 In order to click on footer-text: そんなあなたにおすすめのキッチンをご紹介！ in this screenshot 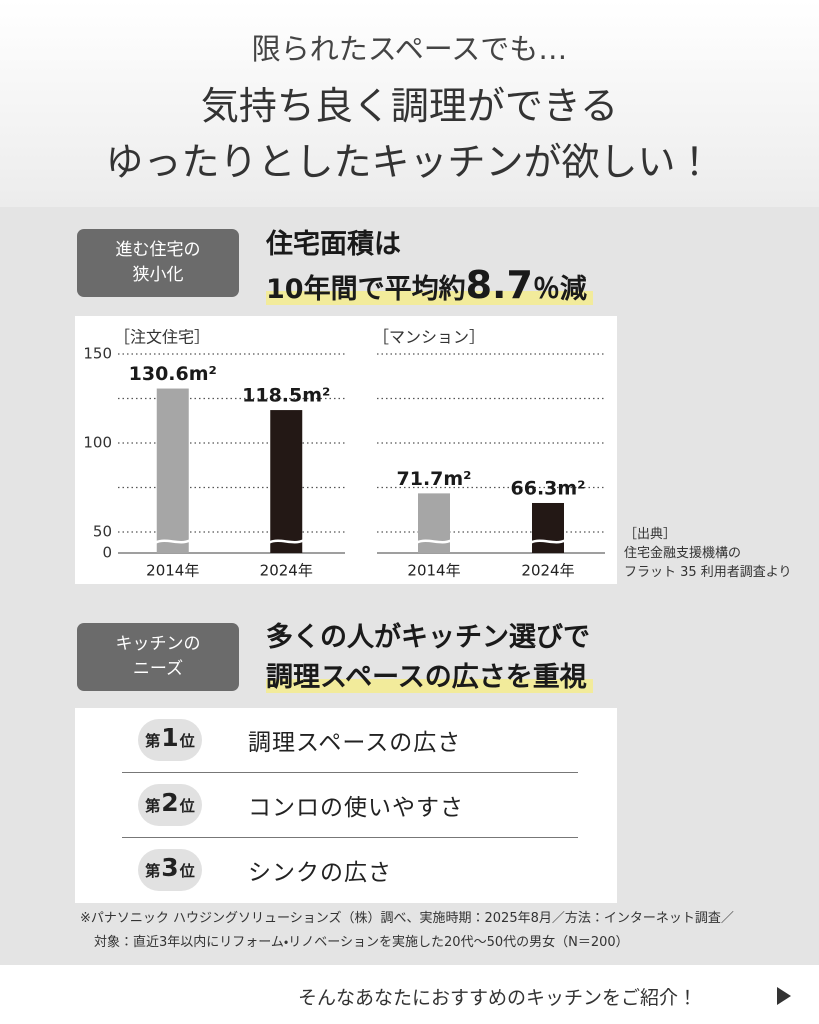, I will do `click(498, 998)`.